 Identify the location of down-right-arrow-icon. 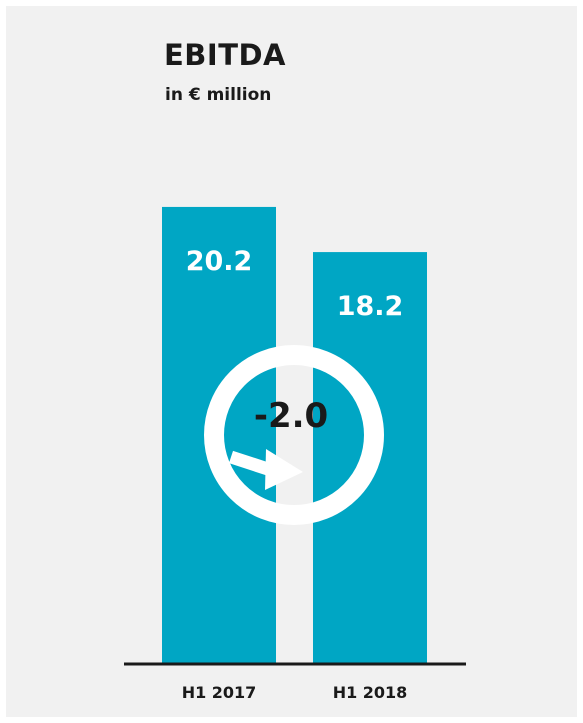
(265, 469).